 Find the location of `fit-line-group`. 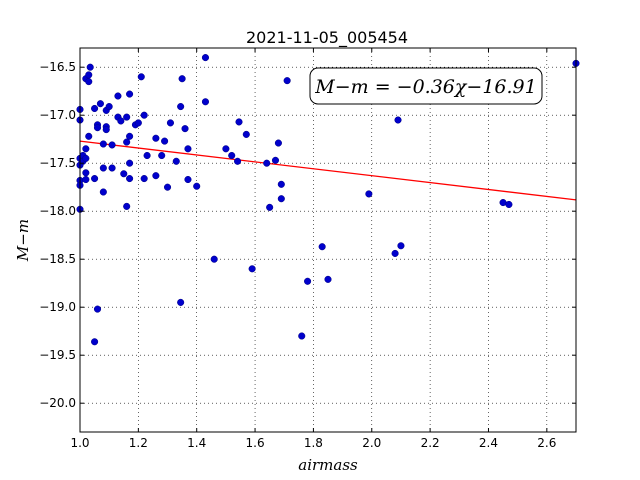

fit-line-group is located at coordinates (328, 170).